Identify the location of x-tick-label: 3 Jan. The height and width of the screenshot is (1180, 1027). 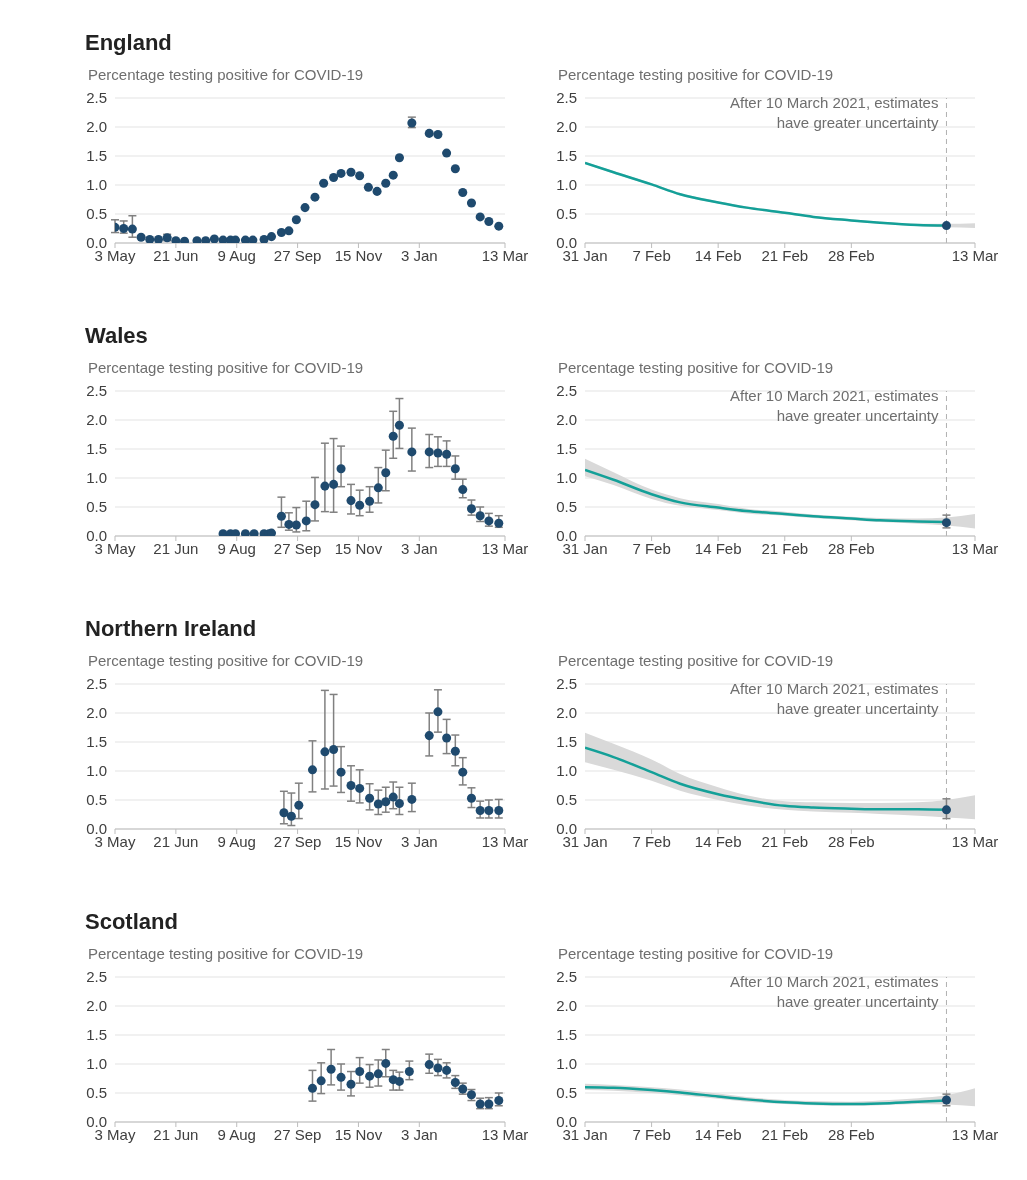
(419, 255).